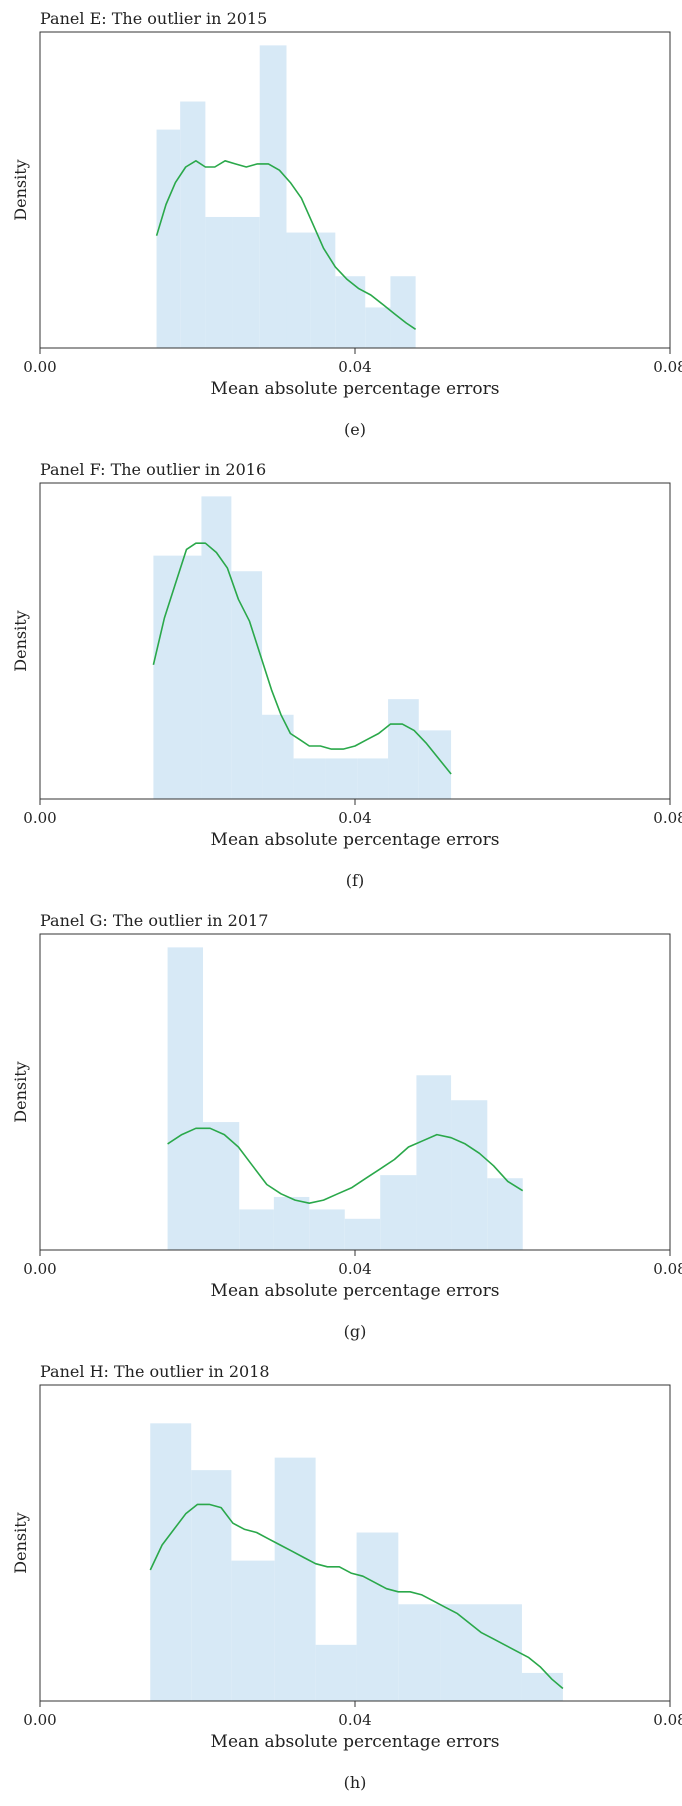  I want to click on panel-title: Panel H: The outlier in 2018, so click(155, 1371).